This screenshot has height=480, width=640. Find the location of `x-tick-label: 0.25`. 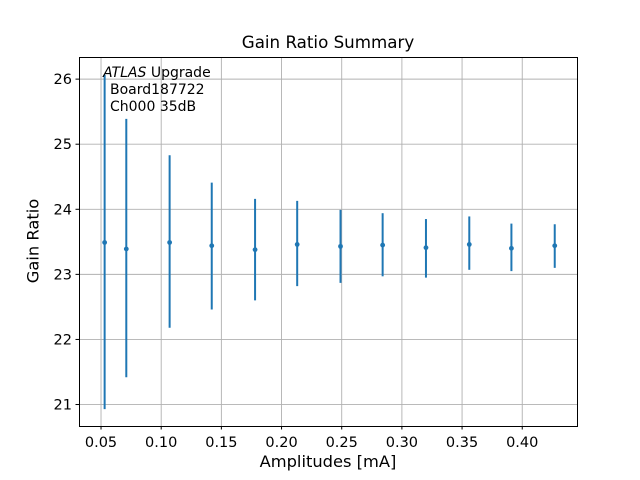

x-tick-label: 0.25 is located at coordinates (342, 443).